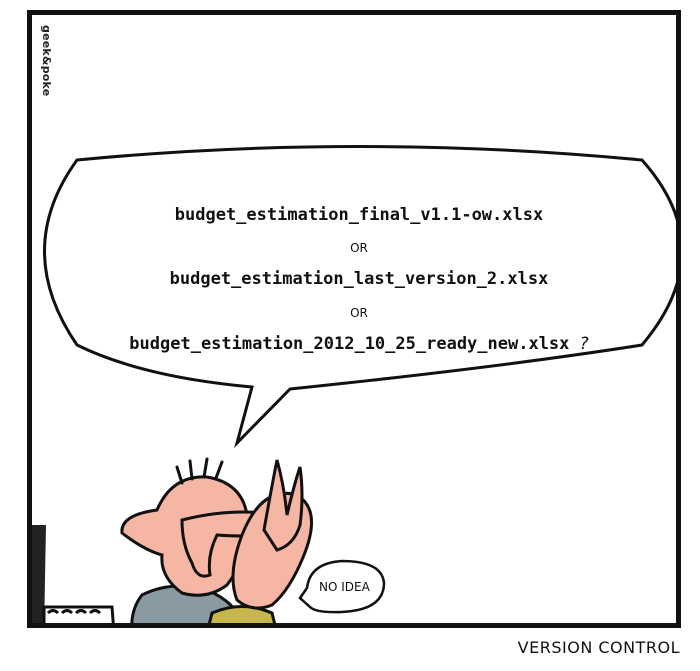 The image size is (700, 671). I want to click on question-mark: ?, so click(584, 344).